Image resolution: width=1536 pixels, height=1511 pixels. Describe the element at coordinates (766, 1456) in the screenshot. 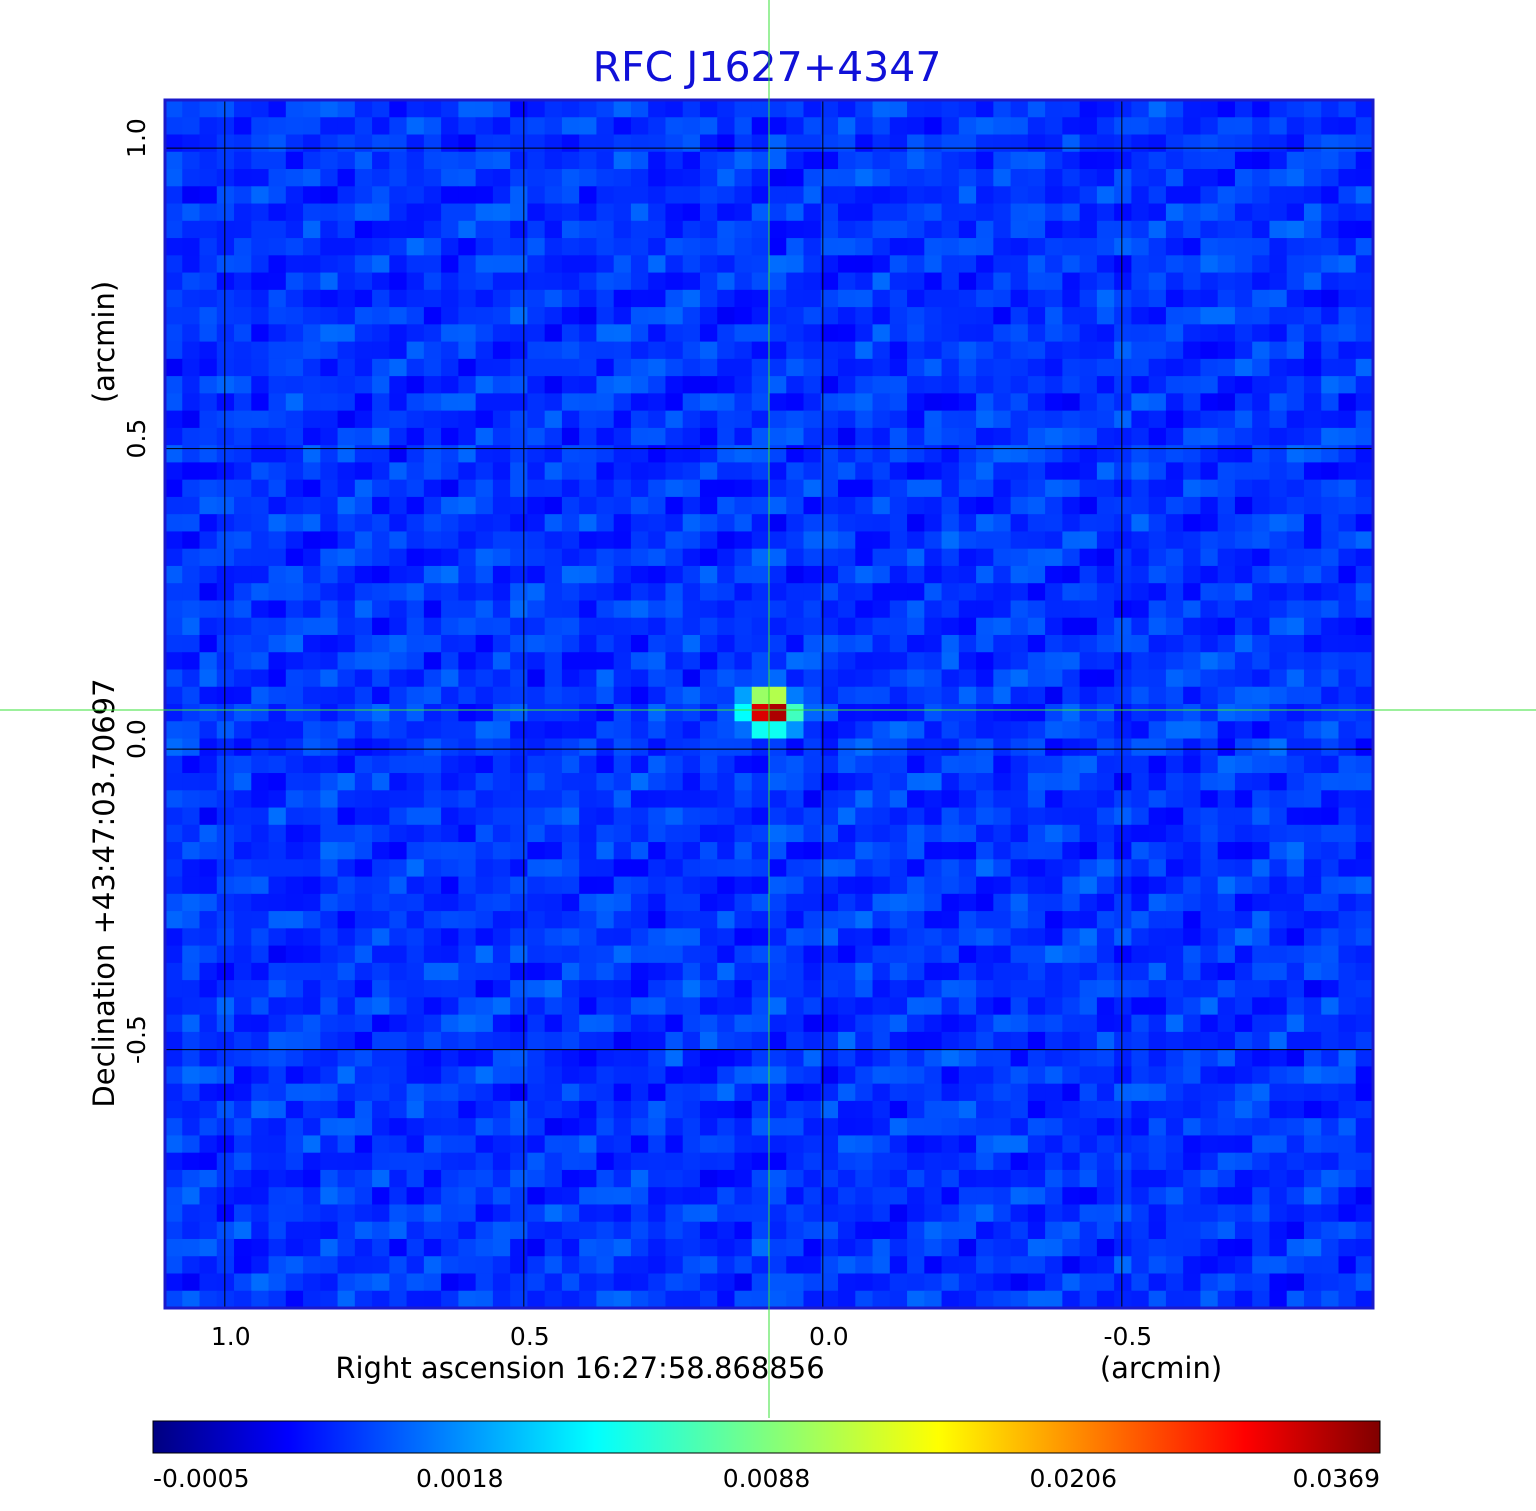

I see `colorbar: -0.0005 0.0018 0.0088 0.0206 0.0369` at that location.